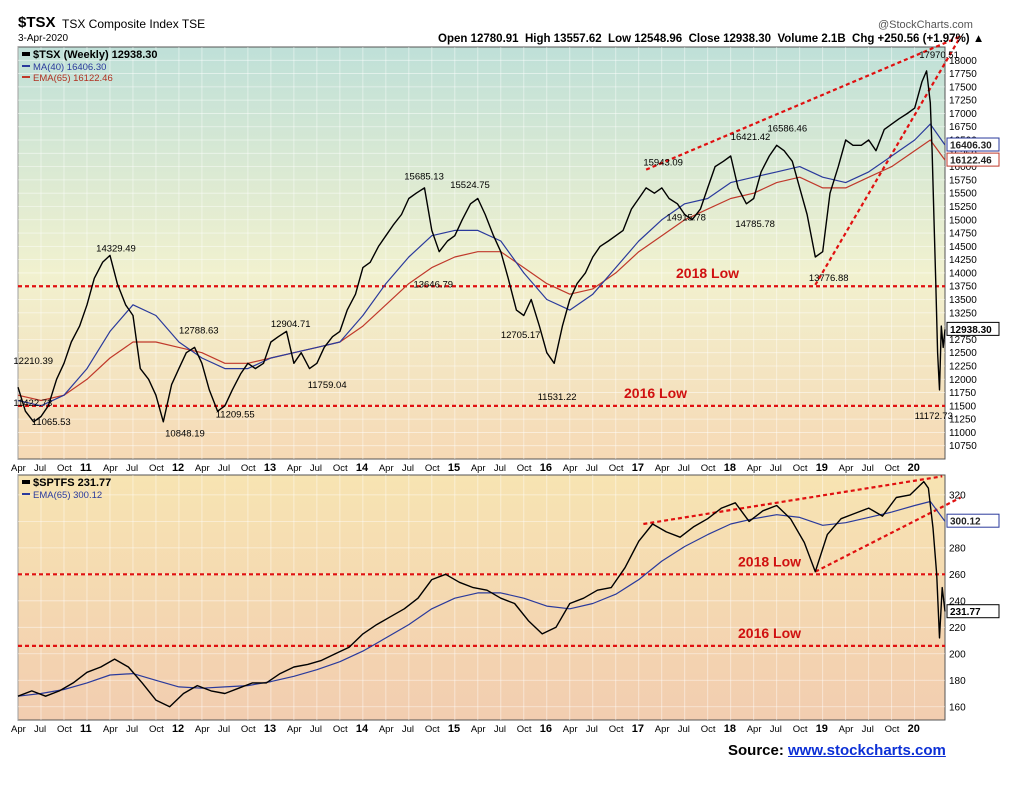 The width and height of the screenshot is (1024, 787). Describe the element at coordinates (963, 87) in the screenshot. I see `tsx-y-tick-label: 17500` at that location.